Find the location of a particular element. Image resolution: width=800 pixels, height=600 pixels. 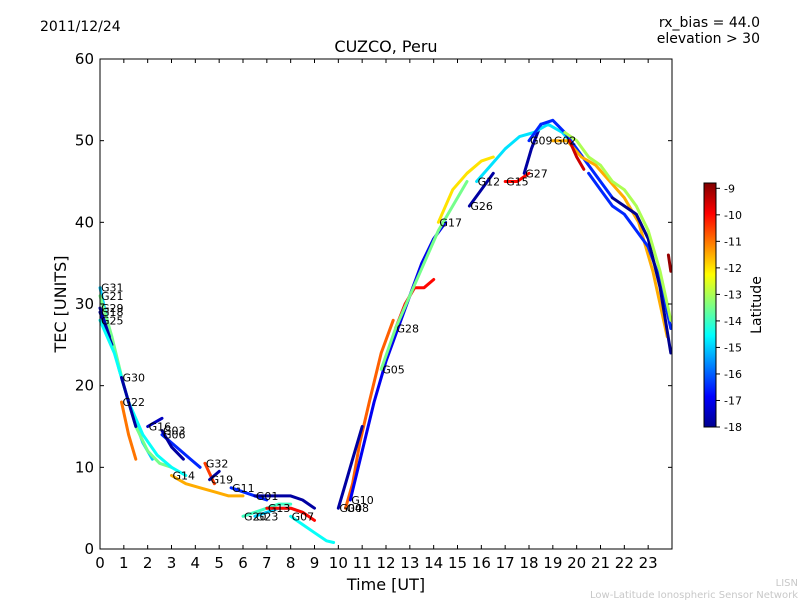

tec-series-g26 is located at coordinates (481, 189).